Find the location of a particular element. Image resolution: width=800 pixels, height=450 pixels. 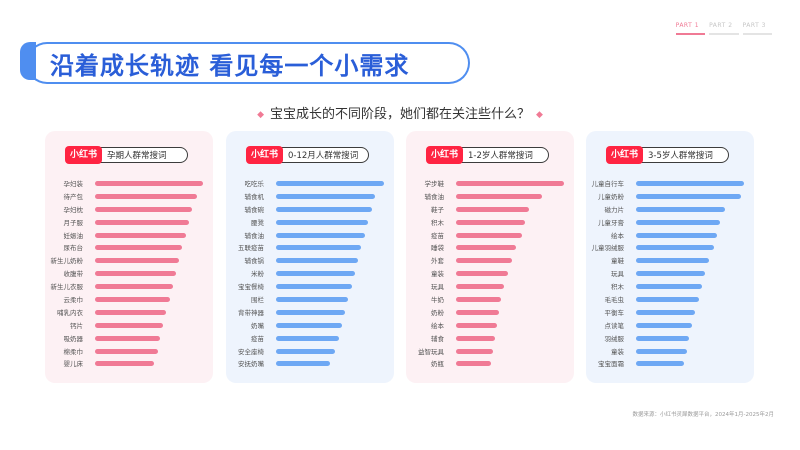

bar-row: 五联疫苗 is located at coordinates (312, 248).